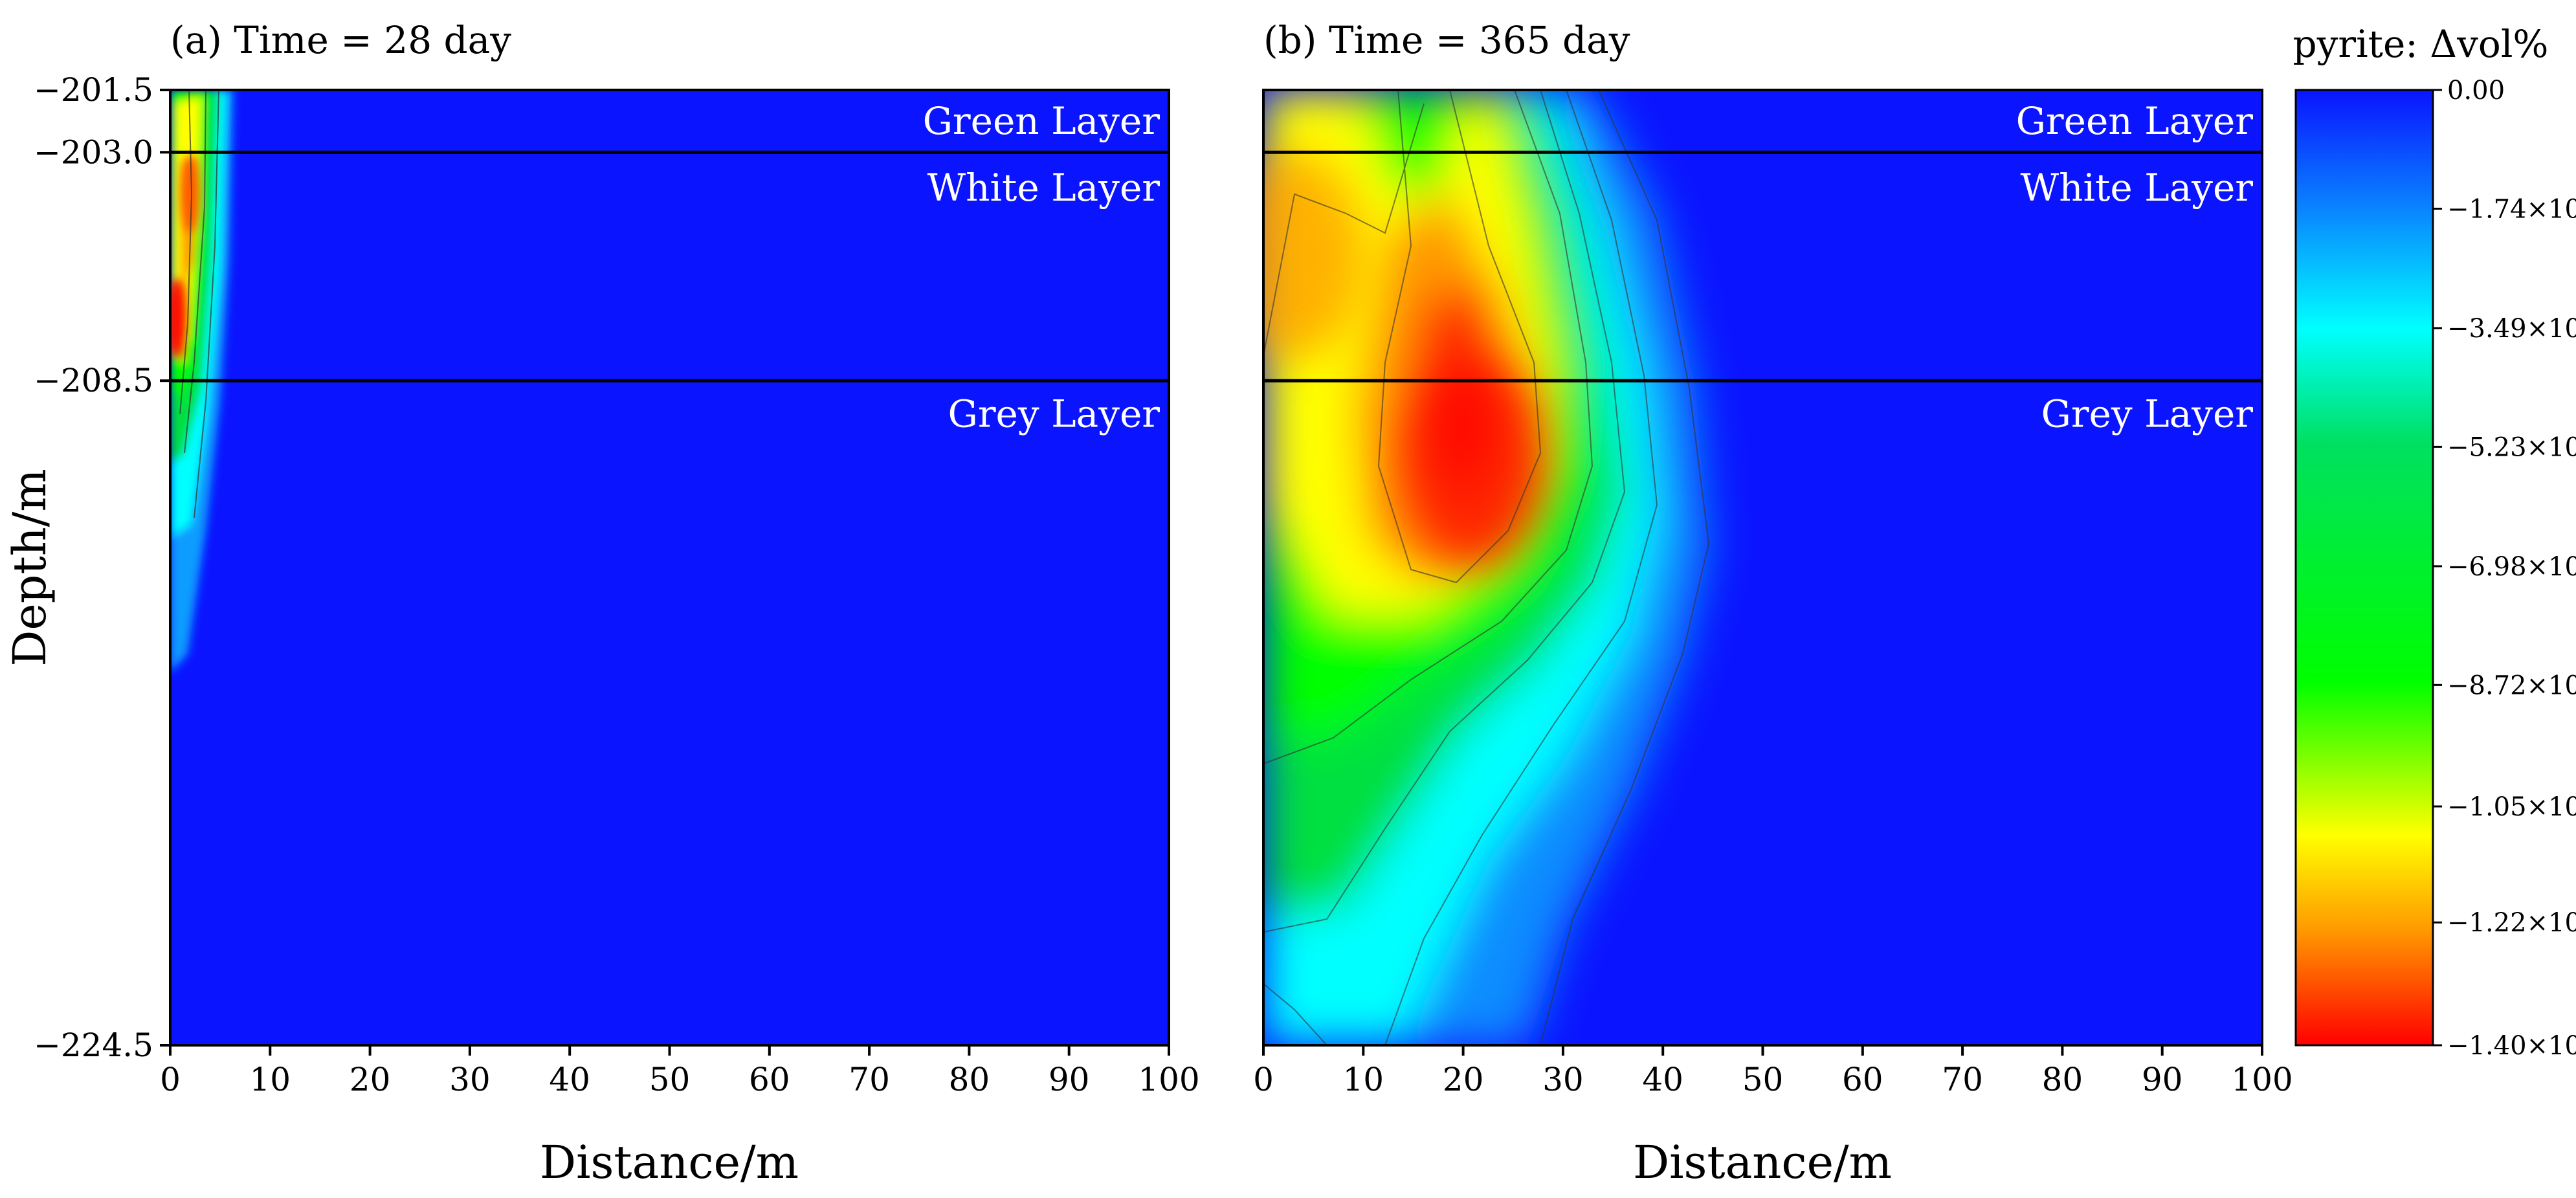 The width and height of the screenshot is (2576, 1198). Describe the element at coordinates (1662, 1079) in the screenshot. I see `panel-b-x-tick-label-4: 40` at that location.